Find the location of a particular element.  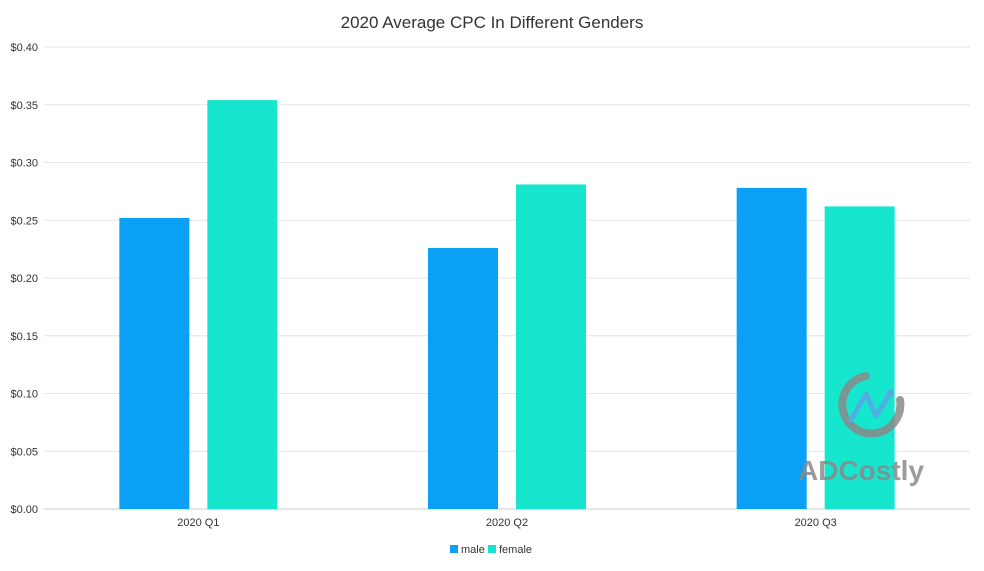

legend-label-female: female is located at coordinates (515, 550).